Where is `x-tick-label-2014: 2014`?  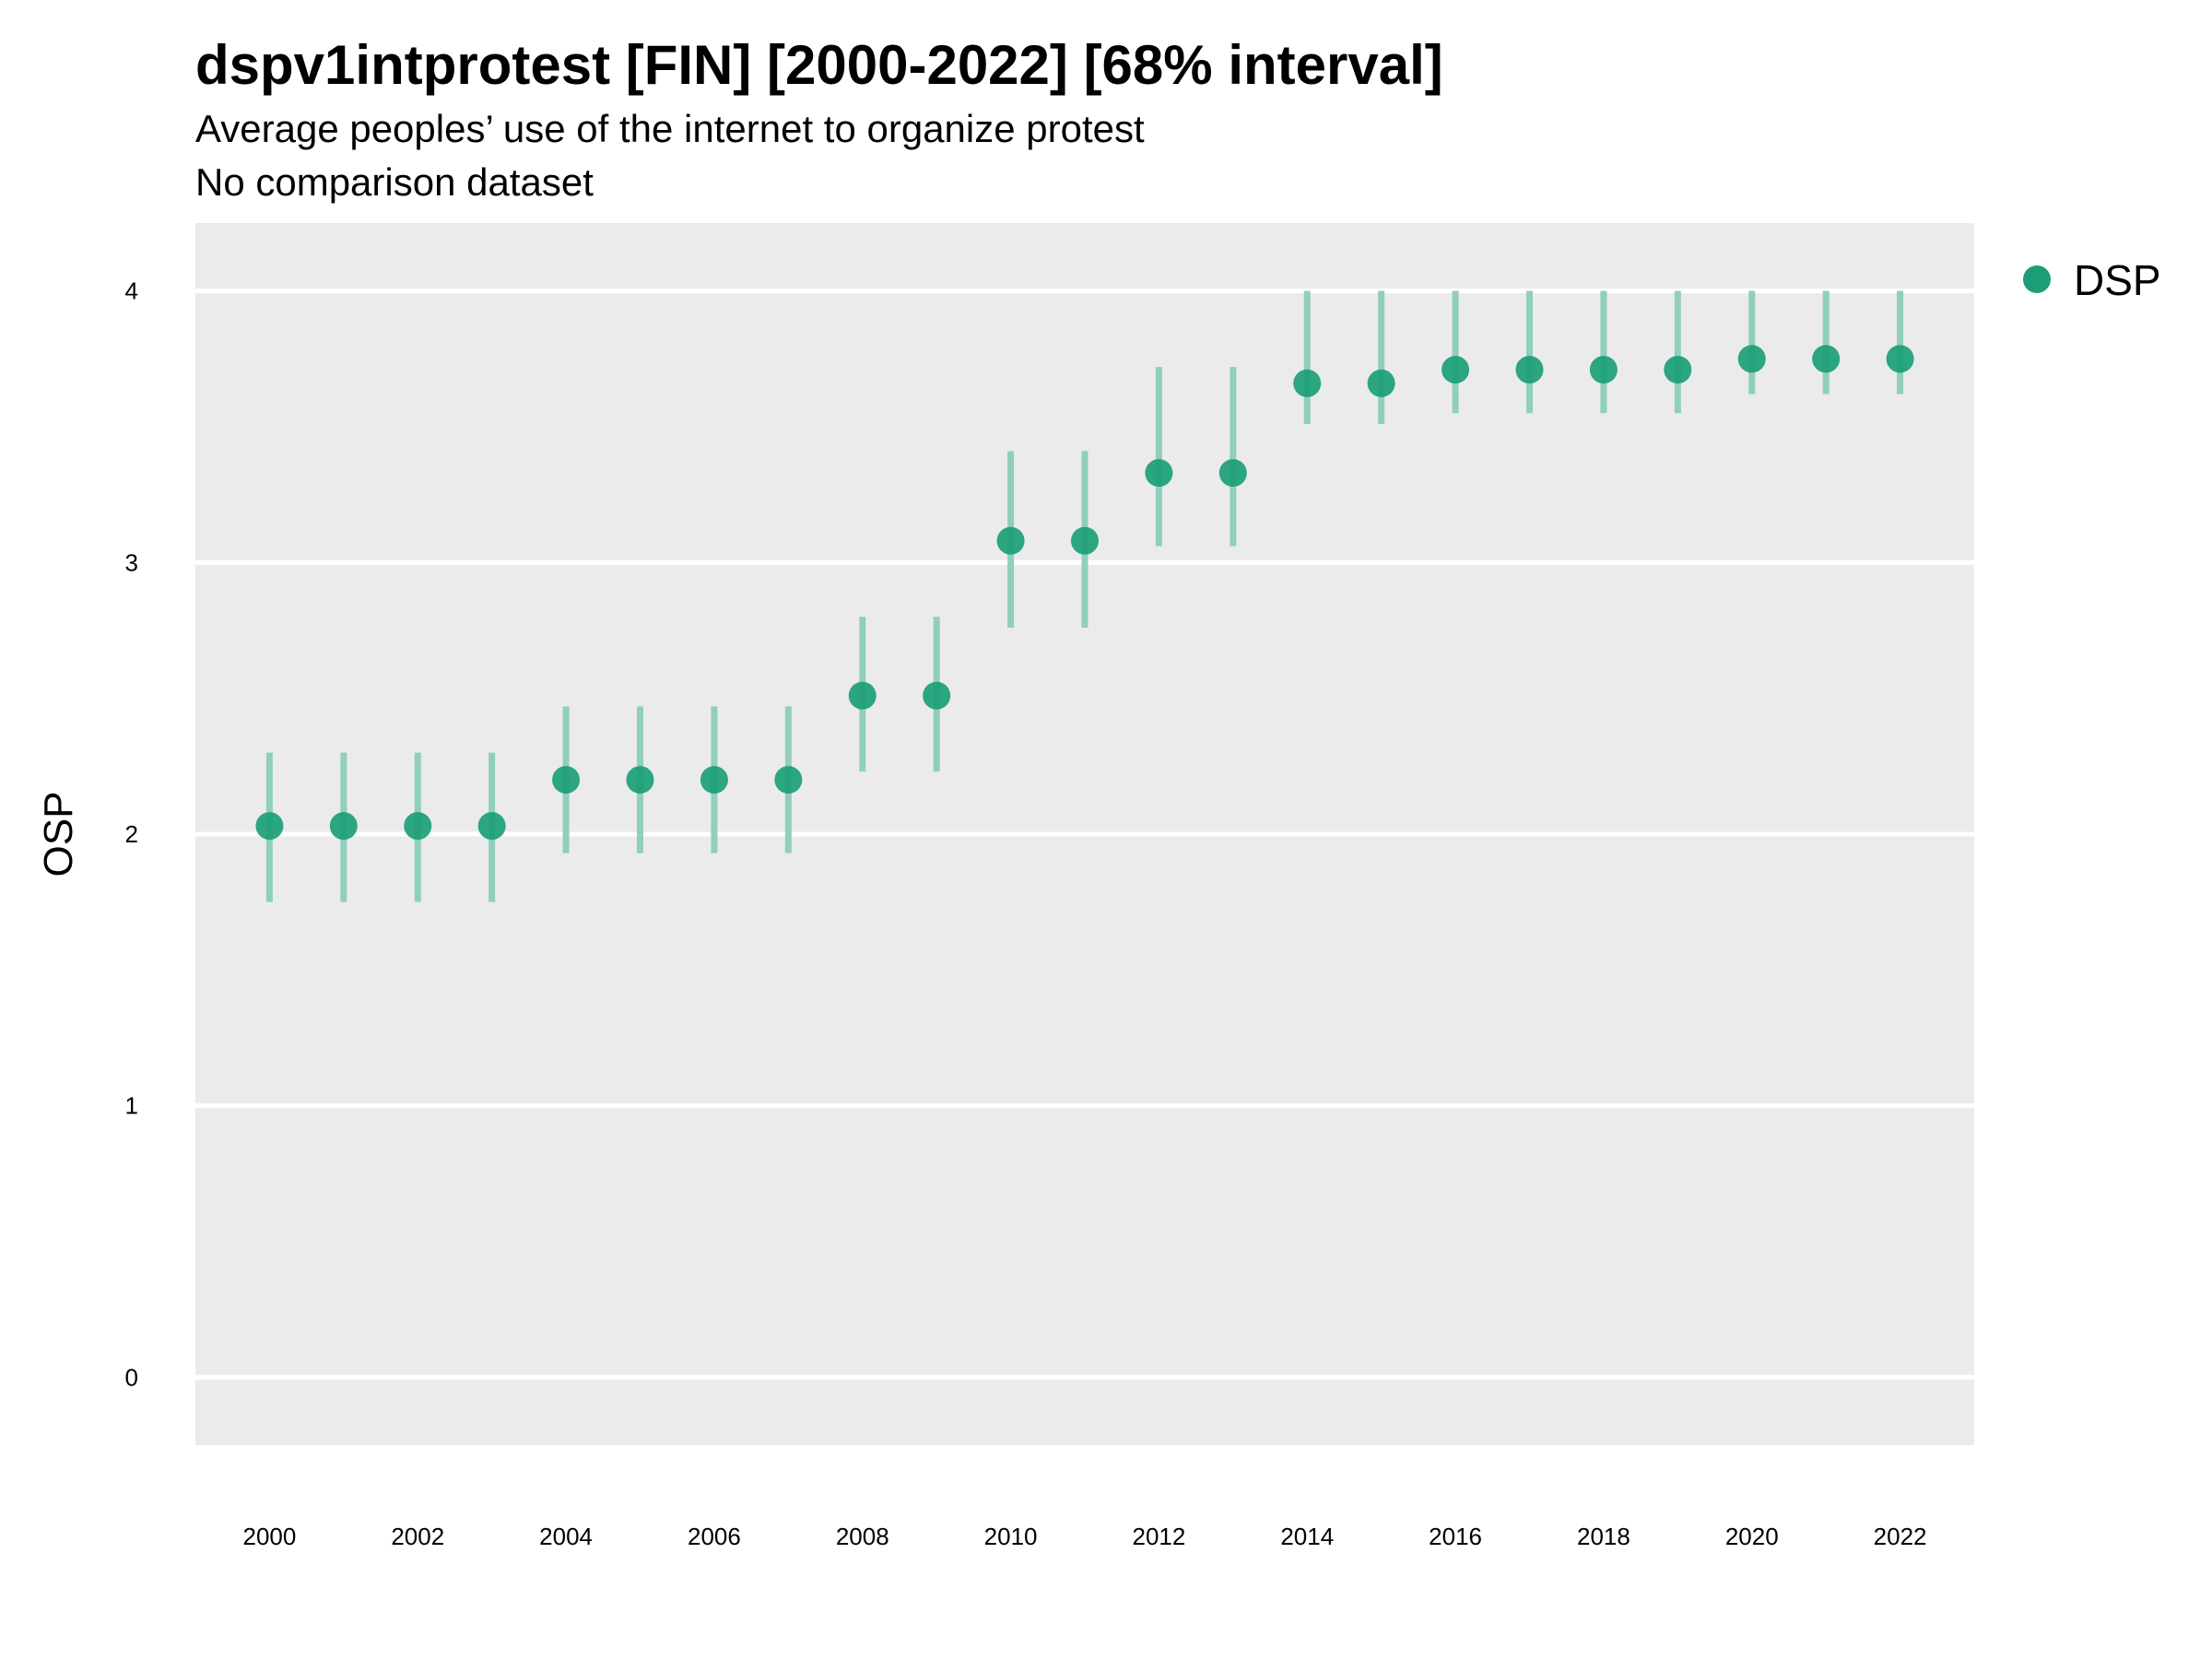 x-tick-label-2014: 2014 is located at coordinates (1307, 1536).